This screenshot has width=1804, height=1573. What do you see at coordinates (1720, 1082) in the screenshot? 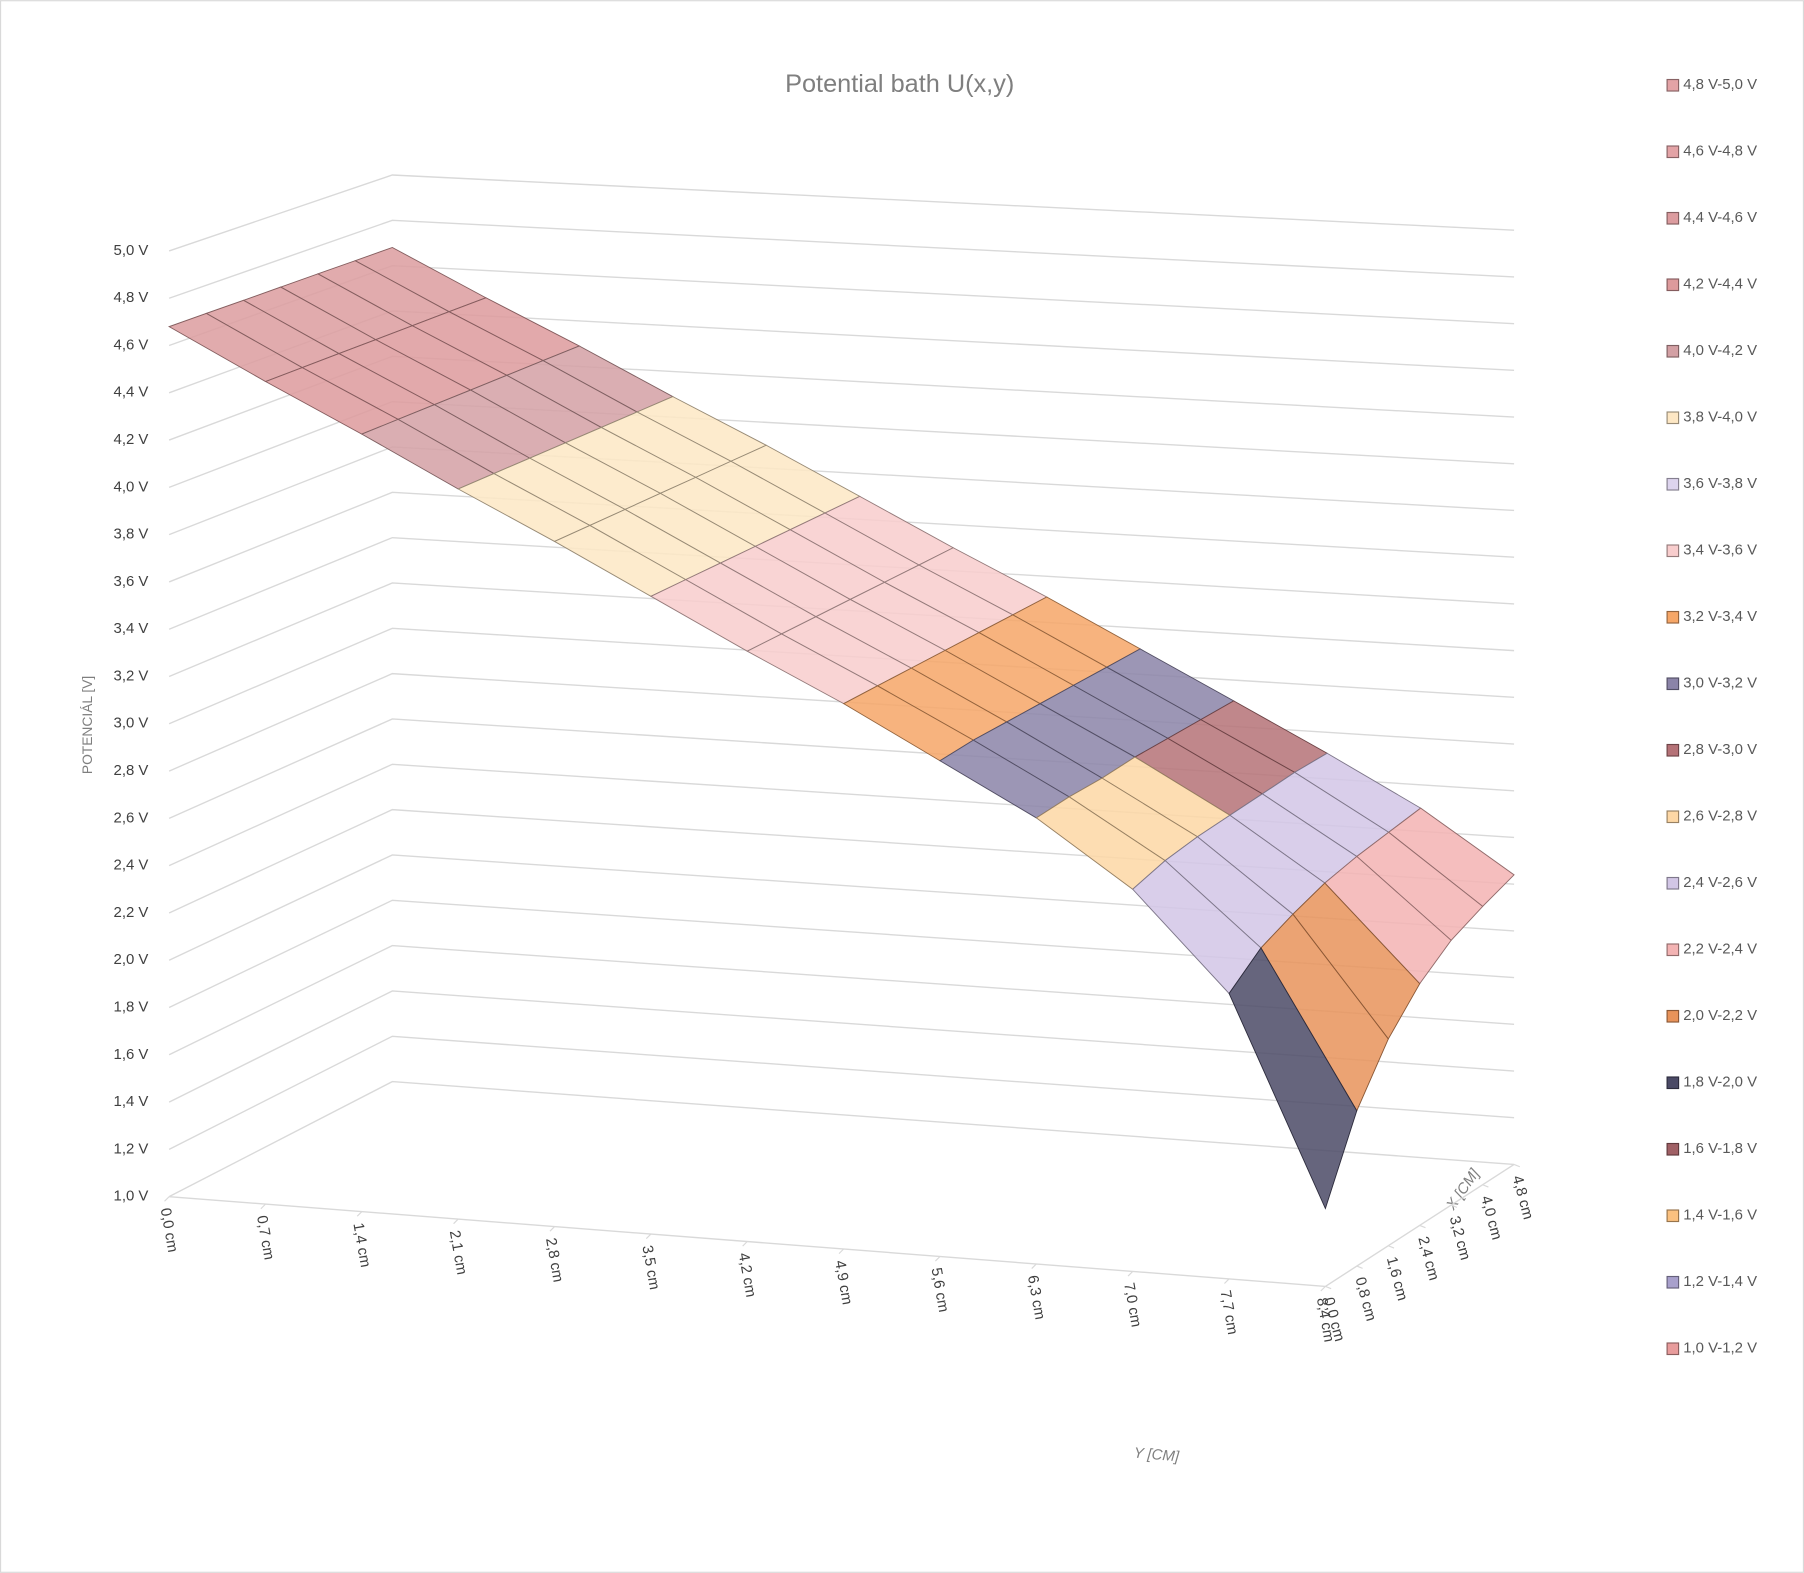
I see `legend-label: 1,8 V-2,0 V` at bounding box center [1720, 1082].